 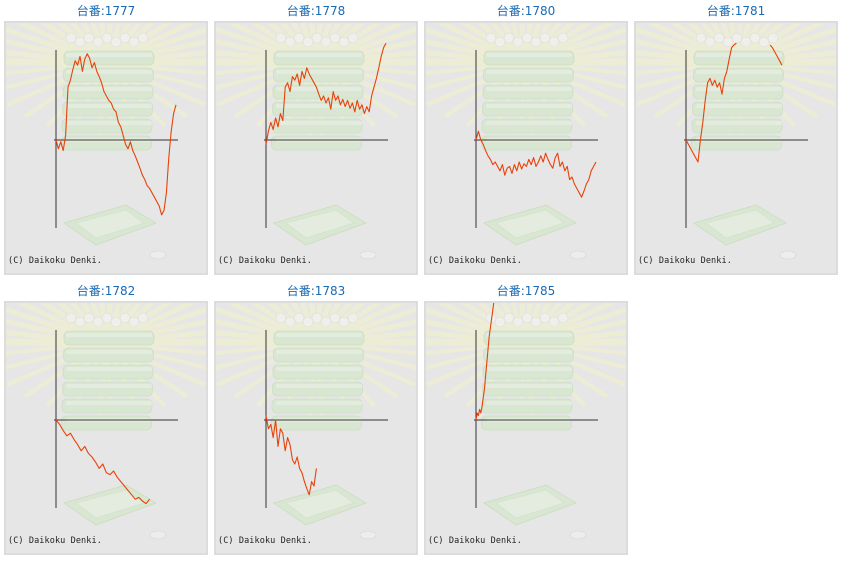 What do you see at coordinates (316, 11) in the screenshot?
I see `unit-title-1778: 台番:1778` at bounding box center [316, 11].